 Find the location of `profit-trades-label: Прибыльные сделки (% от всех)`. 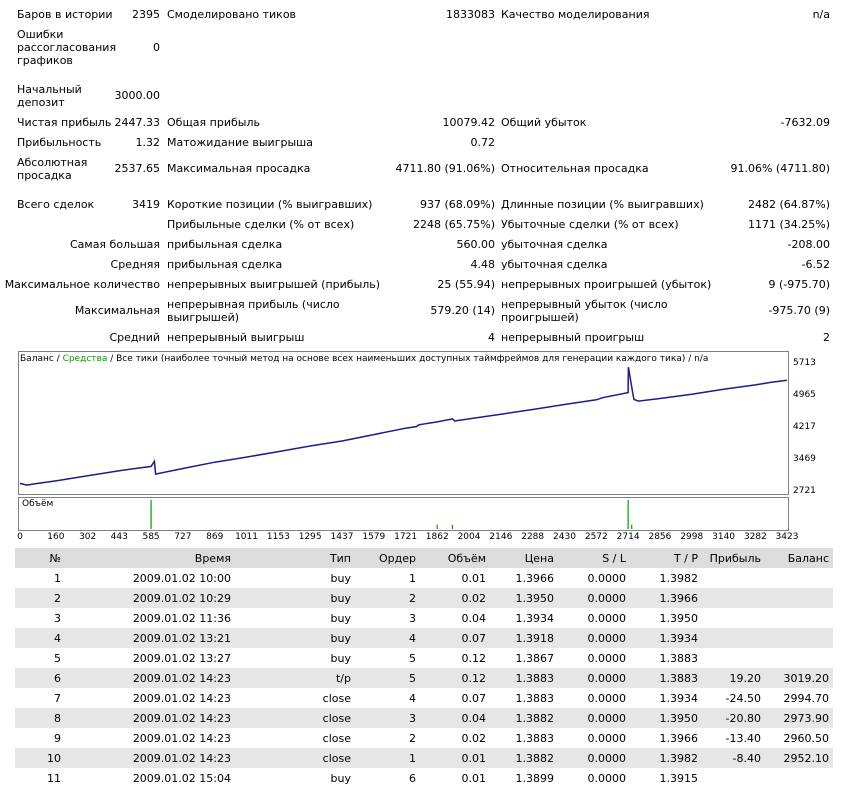

profit-trades-label: Прибыльные сделки (% от всех) is located at coordinates (261, 224).